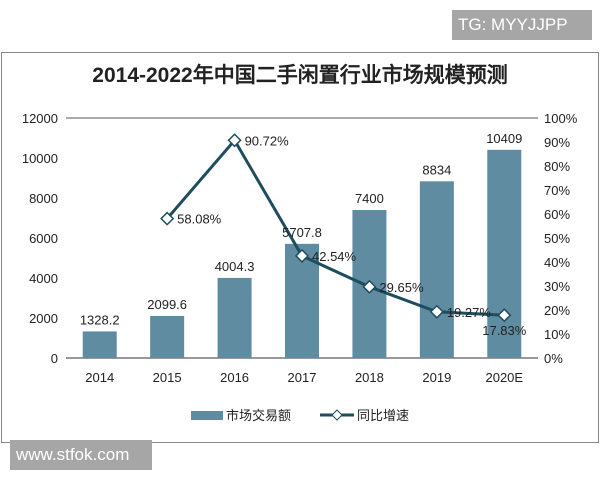 This screenshot has height=480, width=600. What do you see at coordinates (54, 358) in the screenshot?
I see `y-left-tick-label: 0` at bounding box center [54, 358].